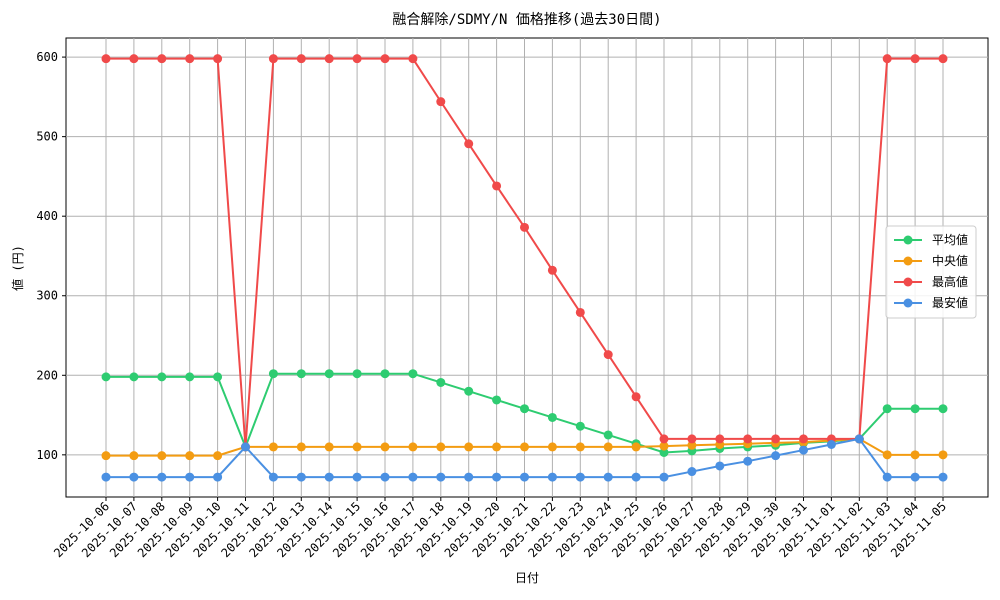  Describe the element at coordinates (526, 20) in the screenshot. I see `chart-title: 融合解除/SDMY/N 価格推移(過去30日間)` at that location.